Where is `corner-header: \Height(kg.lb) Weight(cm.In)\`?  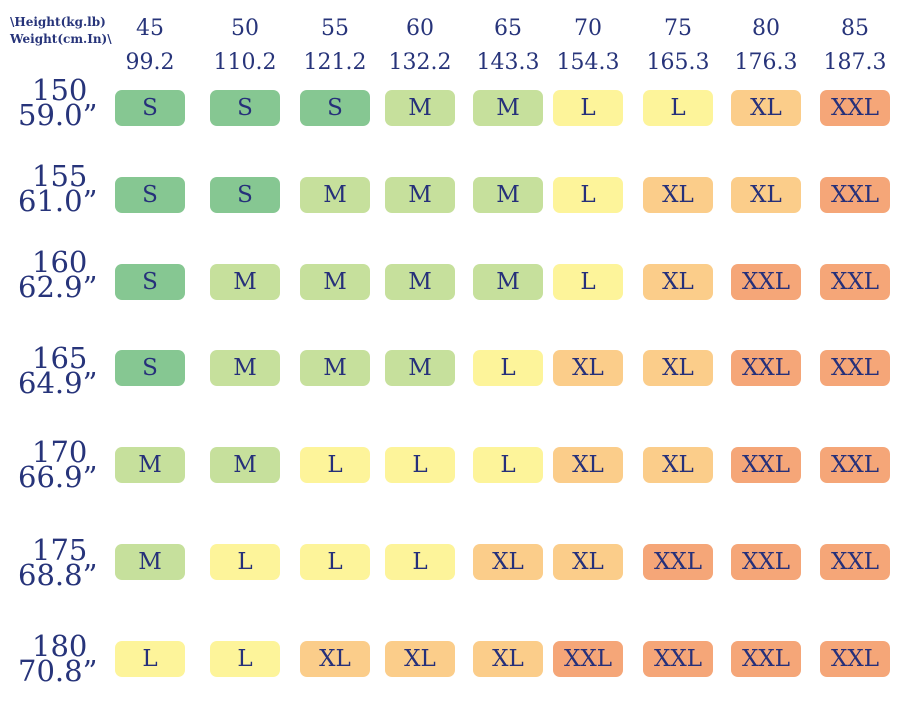
corner-header: \Height(kg.lb) Weight(cm.In)\ is located at coordinates (67, 31).